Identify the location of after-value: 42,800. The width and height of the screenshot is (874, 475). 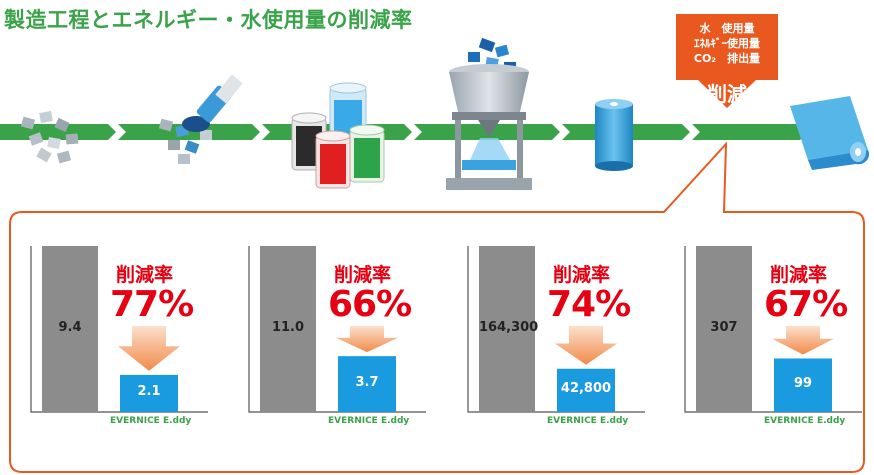
(586, 389).